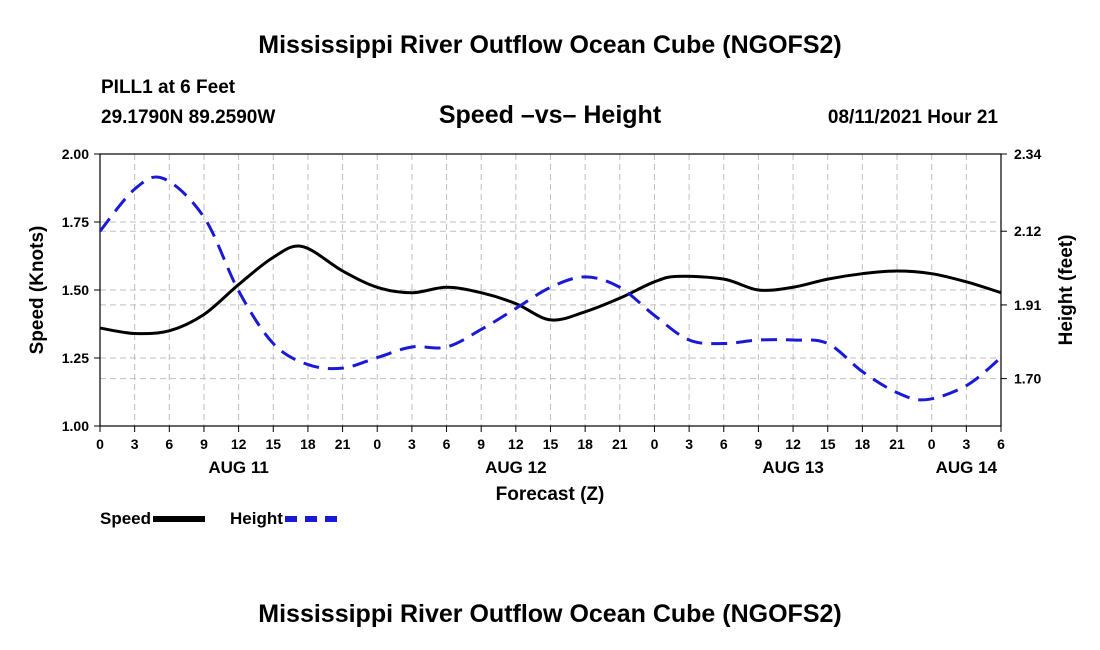 This screenshot has width=1100, height=650. I want to click on y-tick-label-left: 1.00, so click(75, 426).